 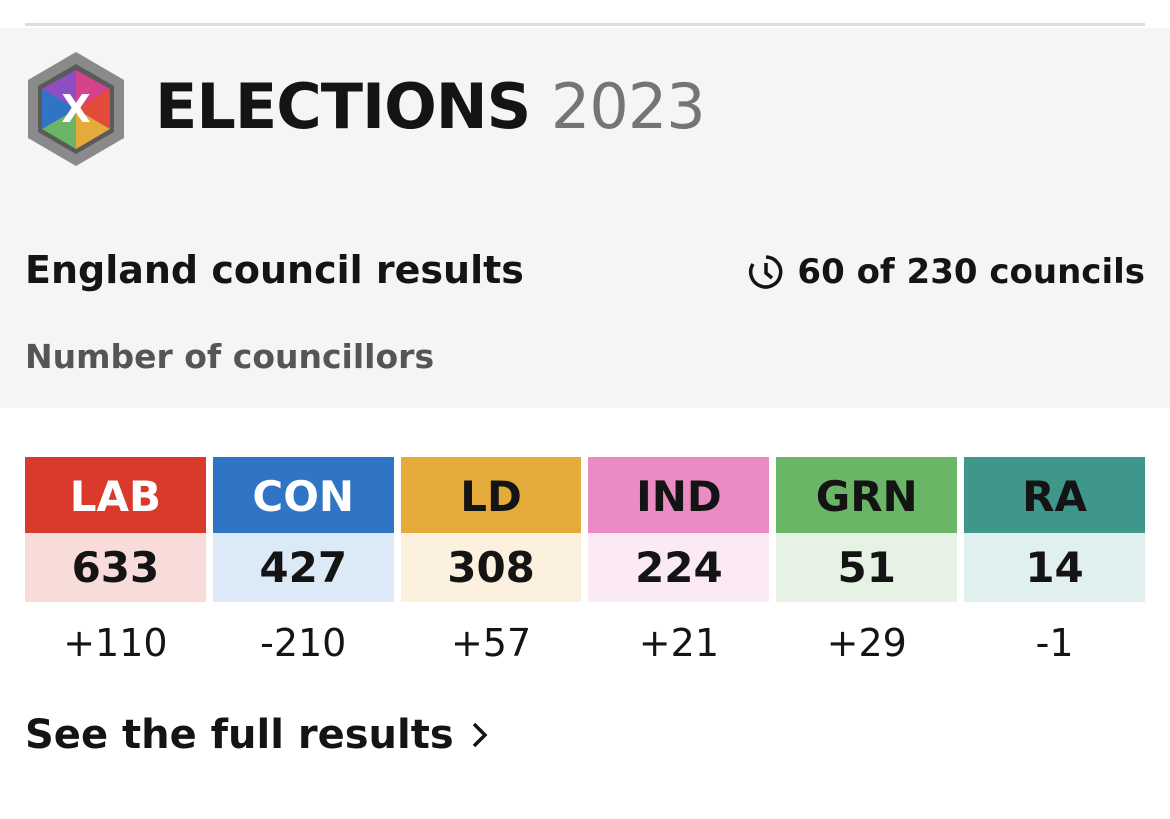 What do you see at coordinates (115, 495) in the screenshot?
I see `party-name: LAB` at bounding box center [115, 495].